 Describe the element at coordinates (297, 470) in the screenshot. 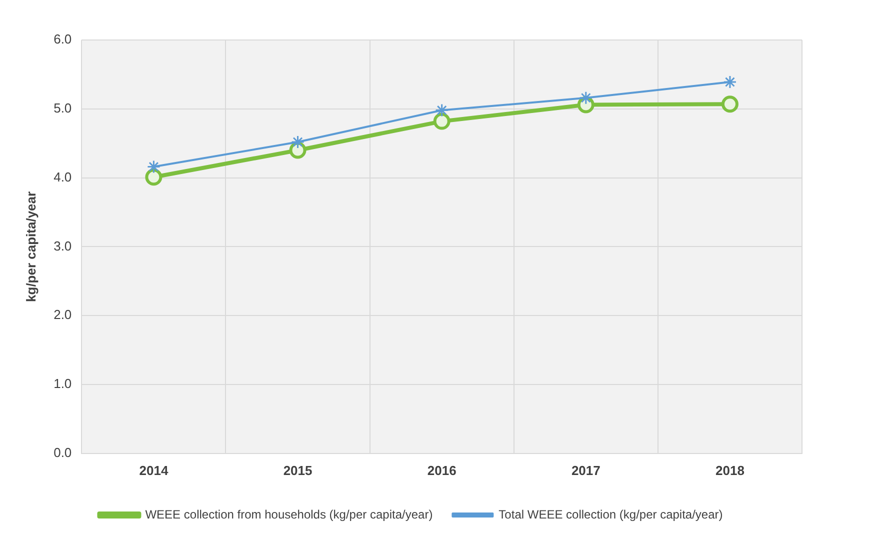

I see `x-tick-label: 2015` at that location.